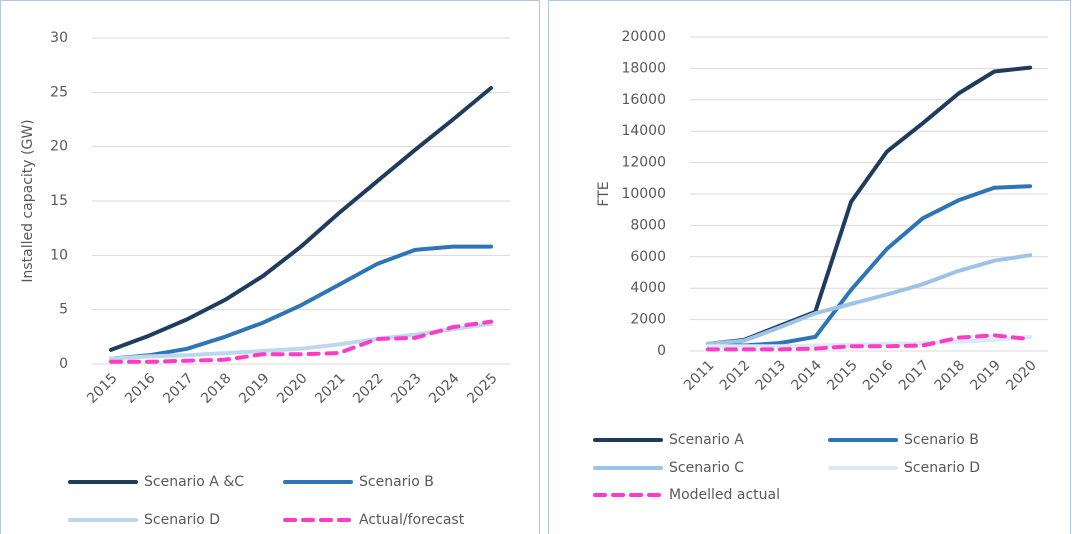  What do you see at coordinates (706, 440) in the screenshot?
I see `legend-label: Scenario A` at bounding box center [706, 440].